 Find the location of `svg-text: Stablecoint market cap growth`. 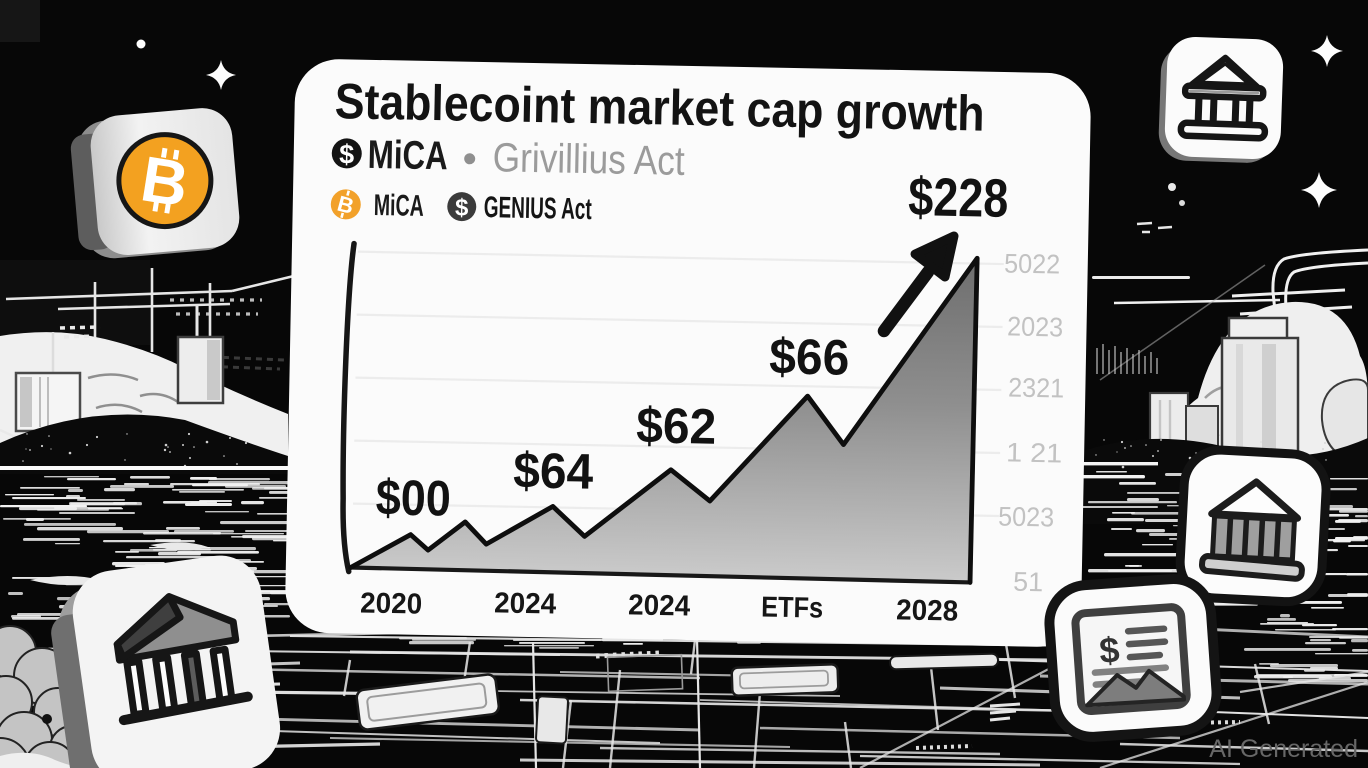

svg-text: Stablecoint market cap growth is located at coordinates (659, 107).